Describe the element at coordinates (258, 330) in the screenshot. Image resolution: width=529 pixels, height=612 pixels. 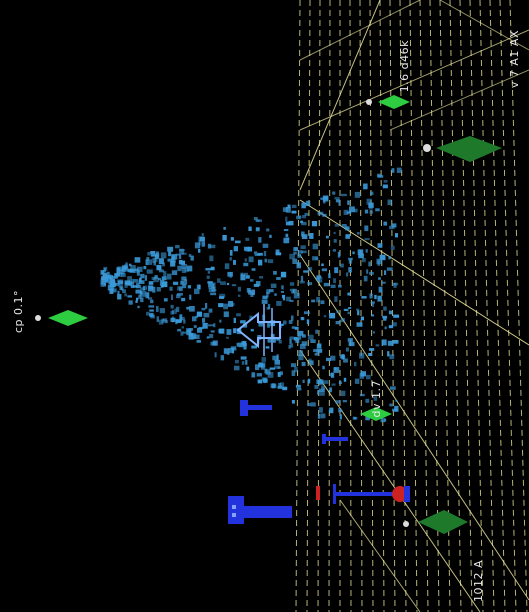
I see `hand-cursor-icon` at that location.